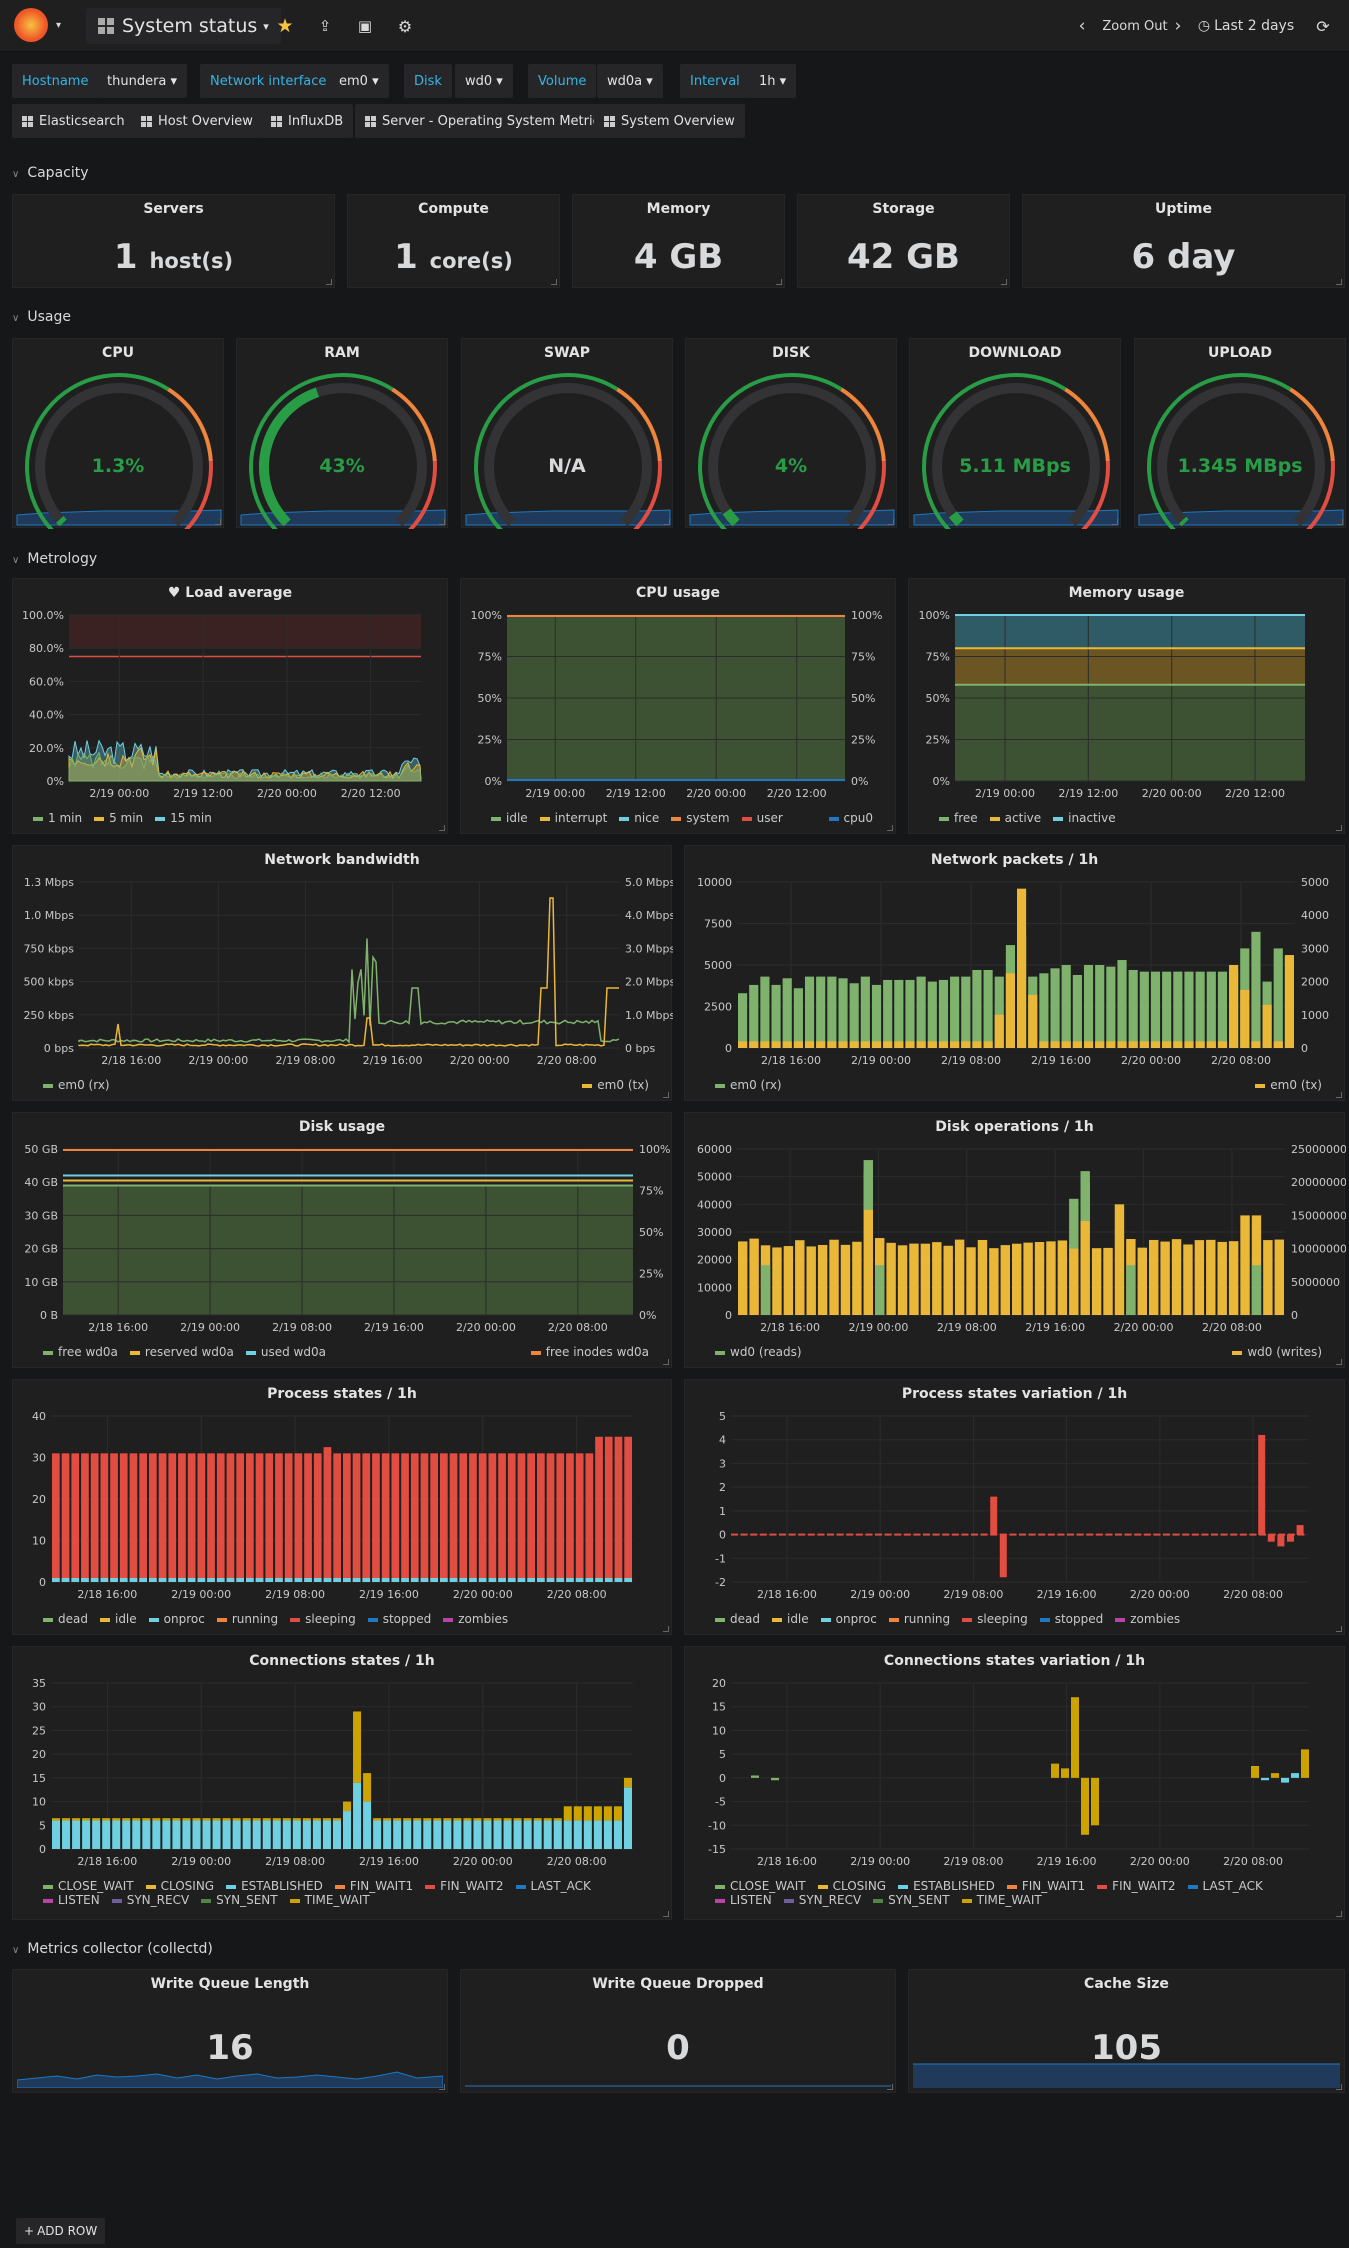 This screenshot has width=1349, height=2248. What do you see at coordinates (197, 121) in the screenshot?
I see `link-host-overview: Host Overview` at bounding box center [197, 121].